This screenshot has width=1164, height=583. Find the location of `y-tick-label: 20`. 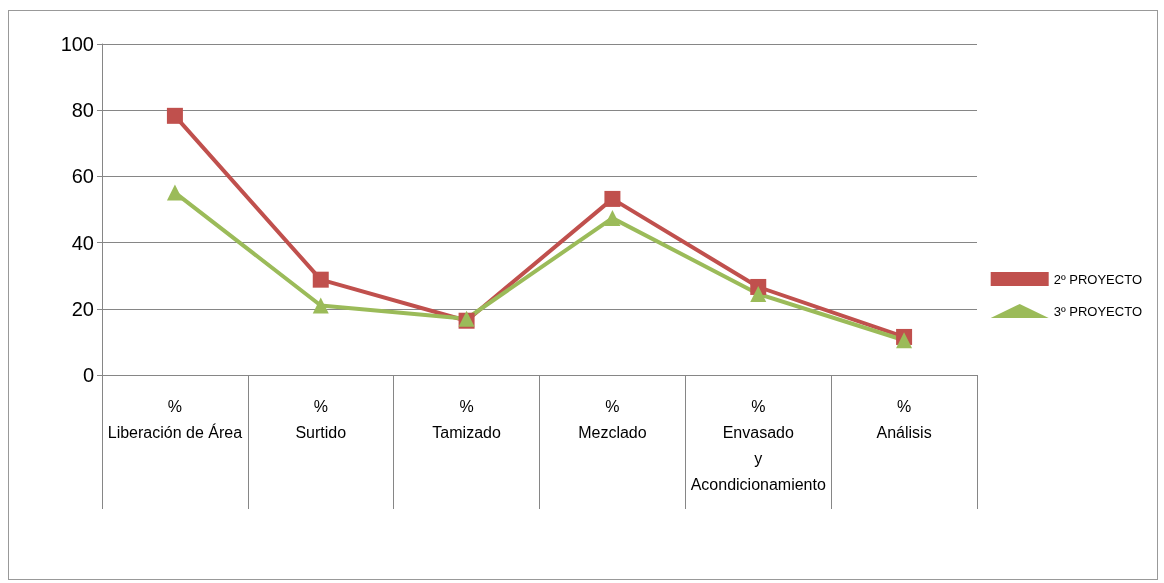

y-tick-label: 20 is located at coordinates (82, 308).